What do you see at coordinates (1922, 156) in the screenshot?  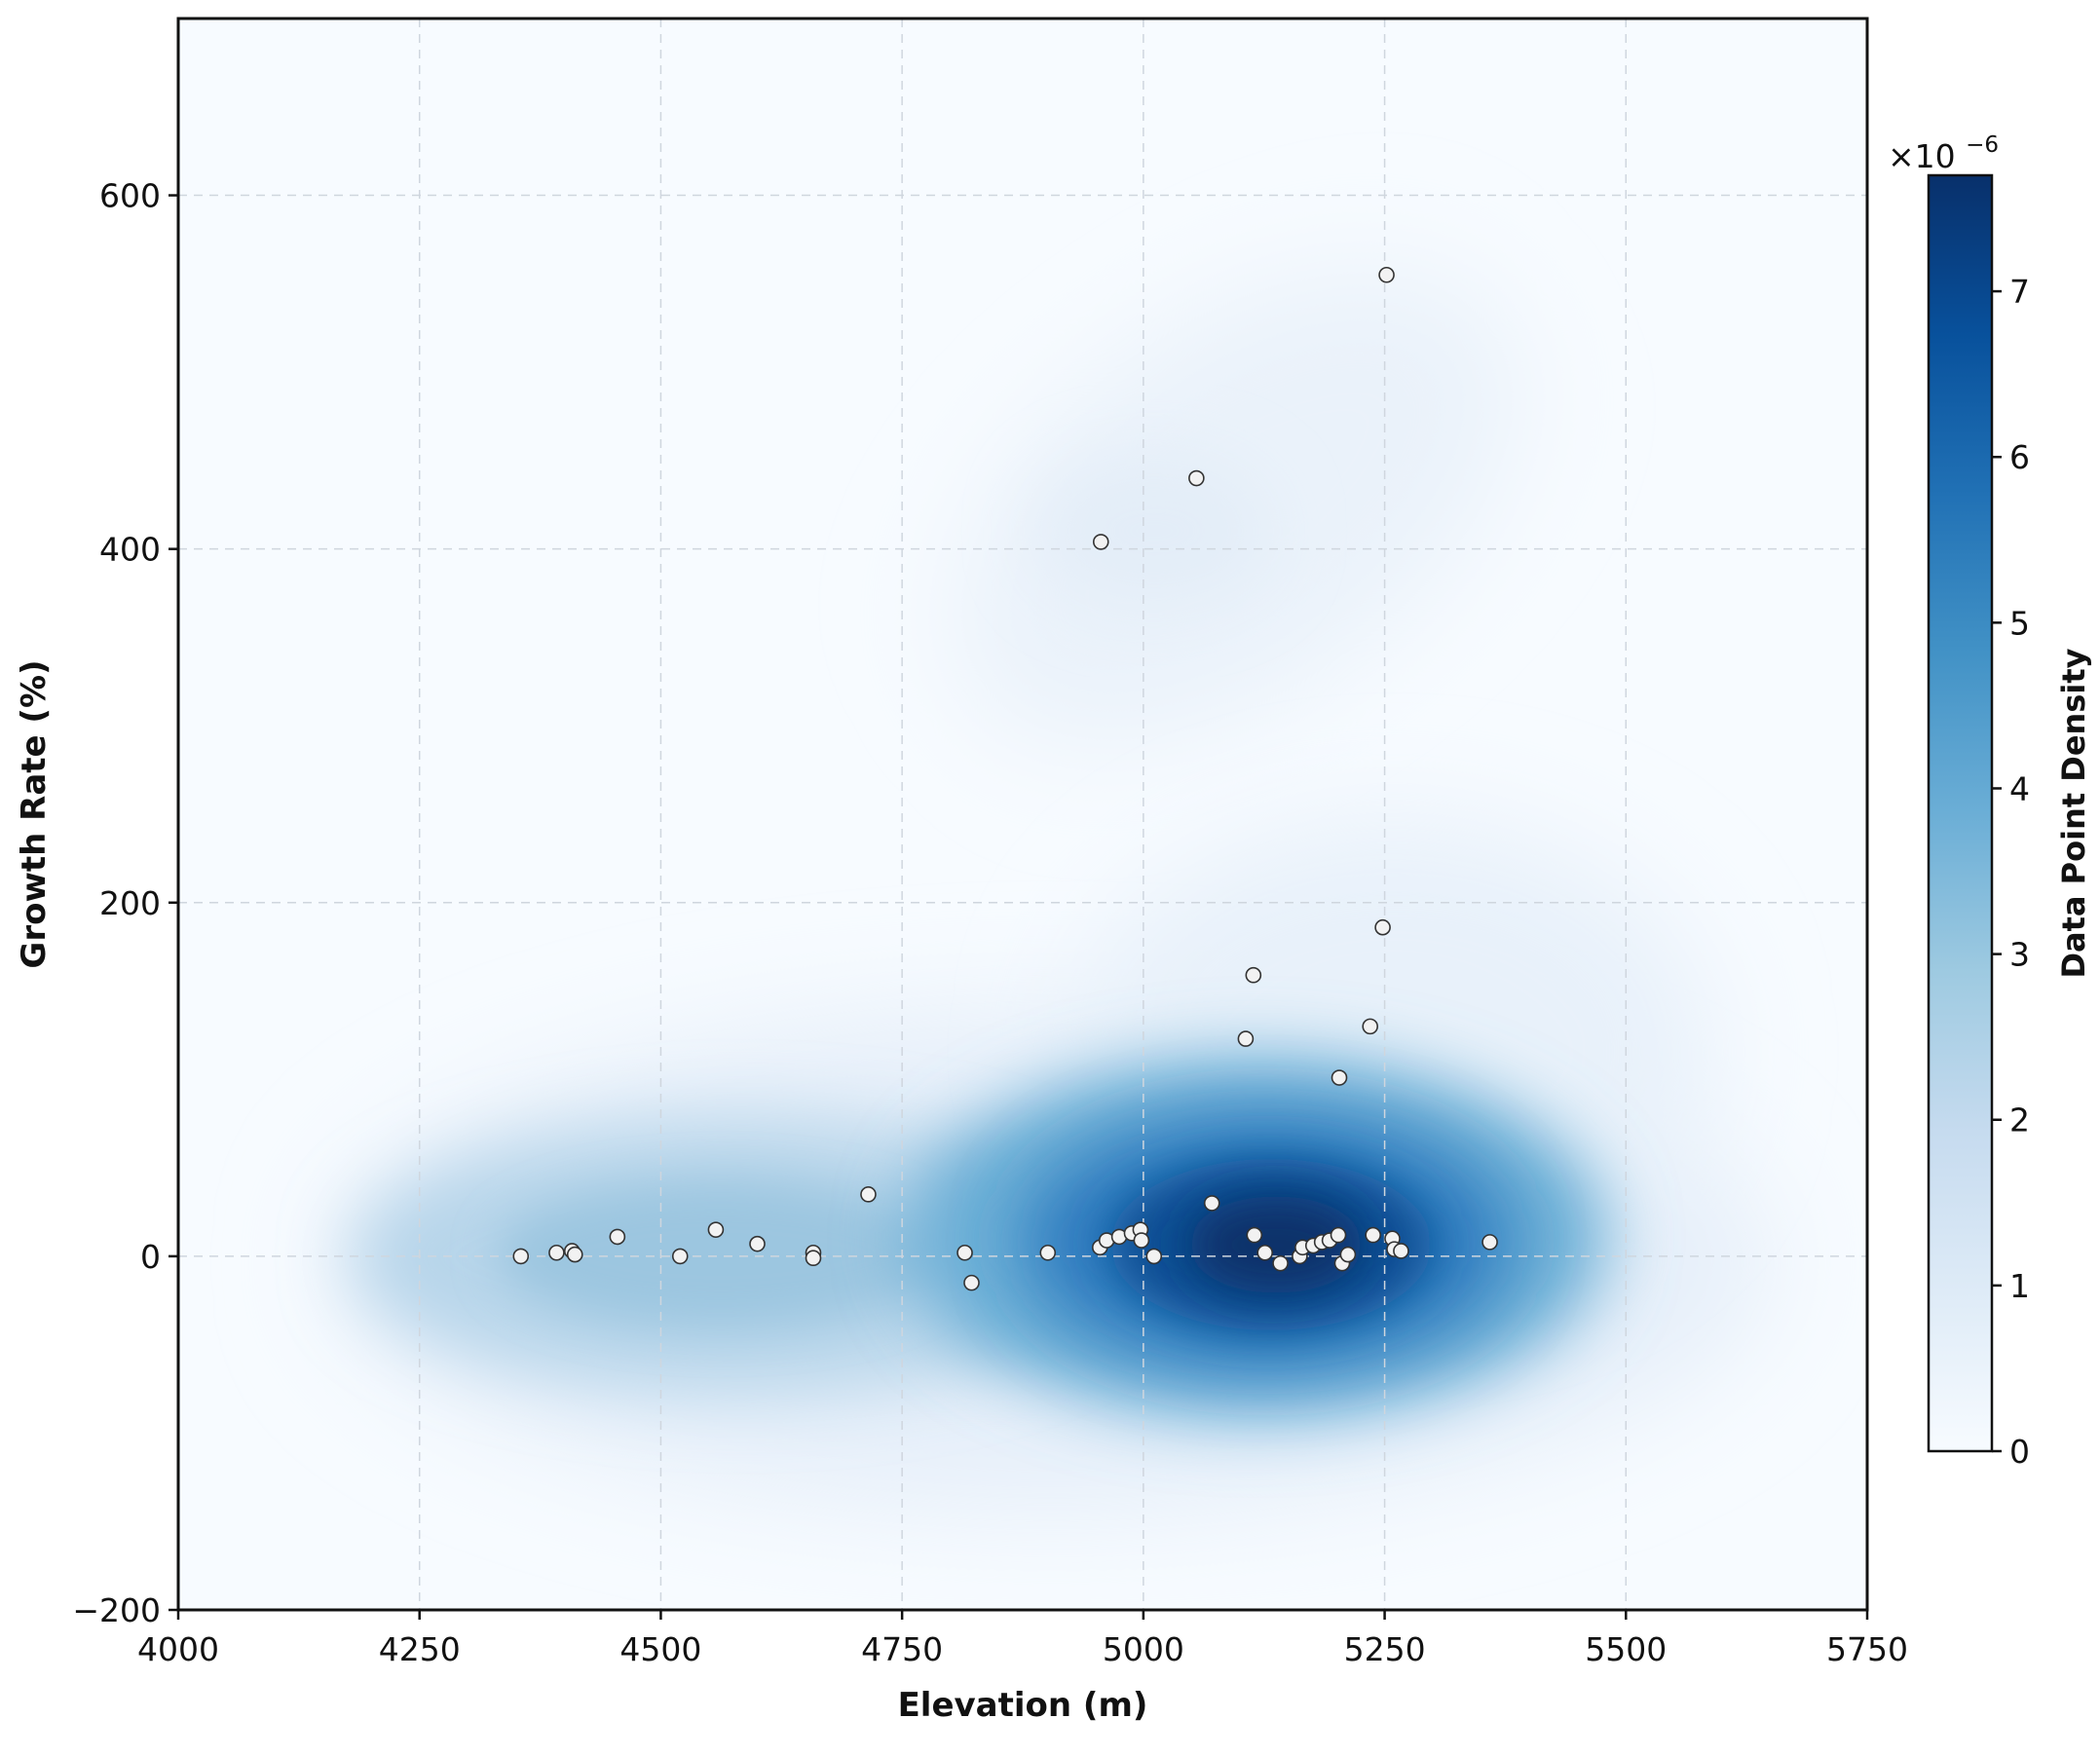 I see `colorbar-scale-base: ×10` at bounding box center [1922, 156].